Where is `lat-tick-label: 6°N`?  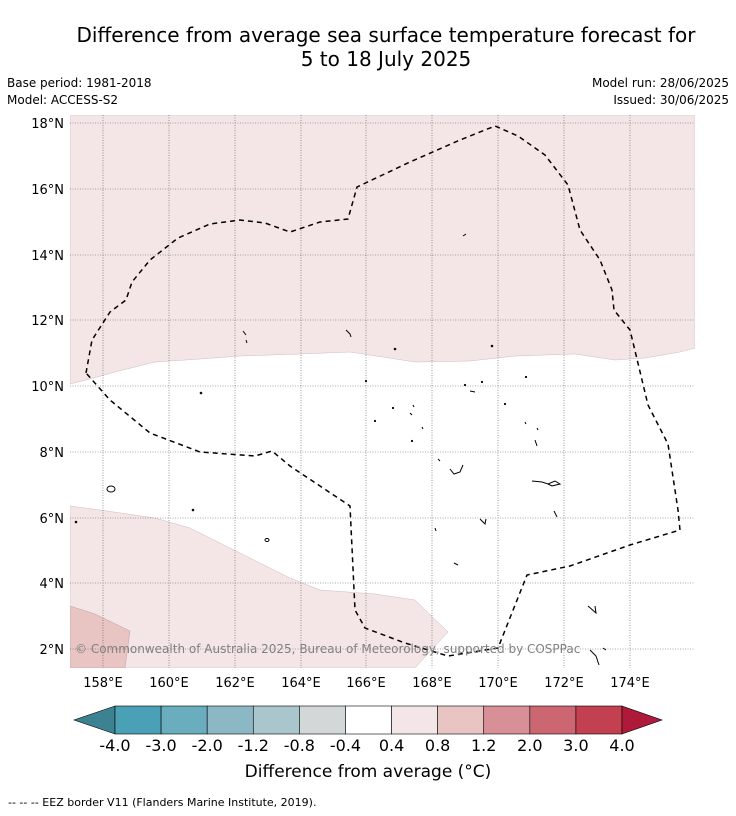 lat-tick-label: 6°N is located at coordinates (52, 519).